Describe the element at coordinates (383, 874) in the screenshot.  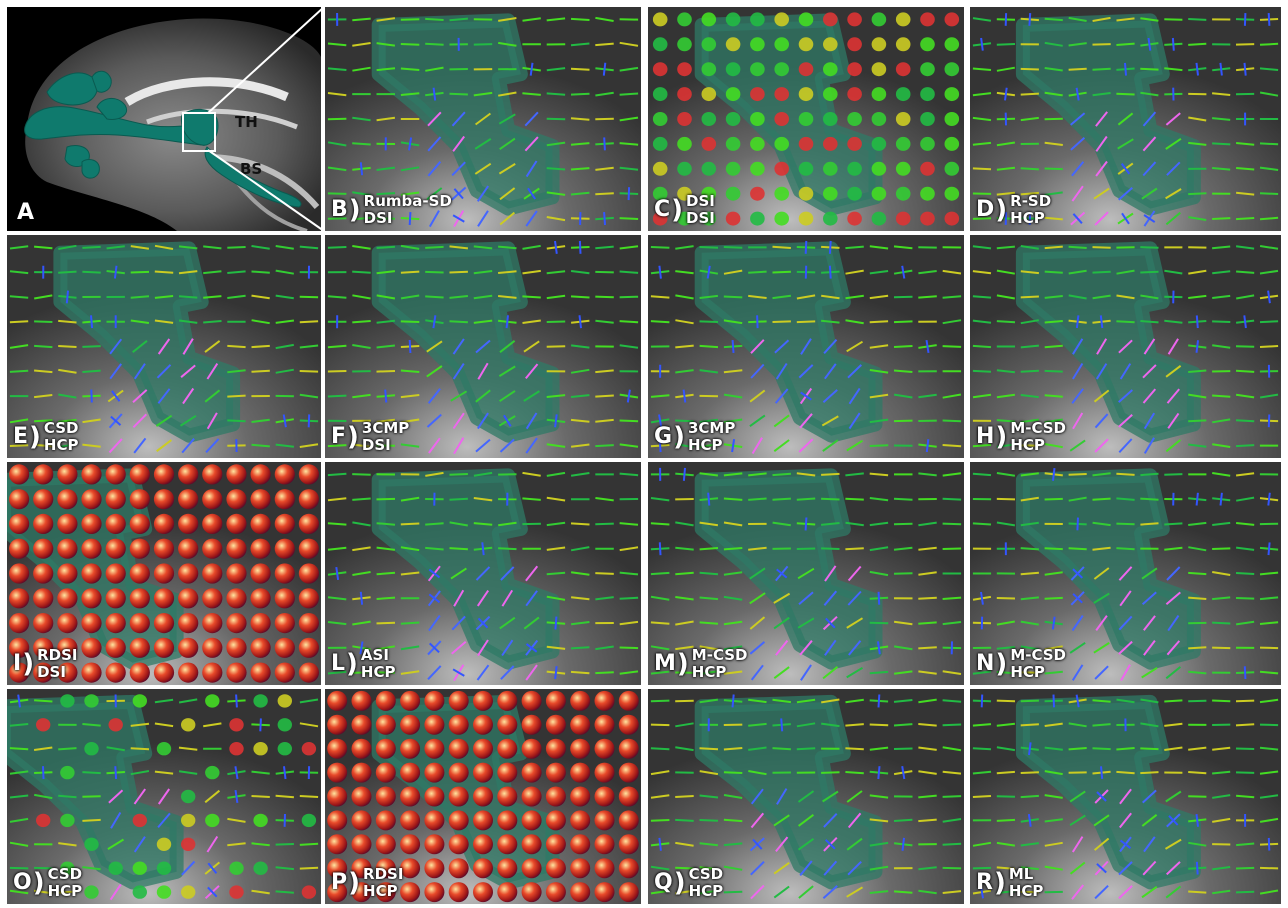
I see `method-name: RDSI` at that location.